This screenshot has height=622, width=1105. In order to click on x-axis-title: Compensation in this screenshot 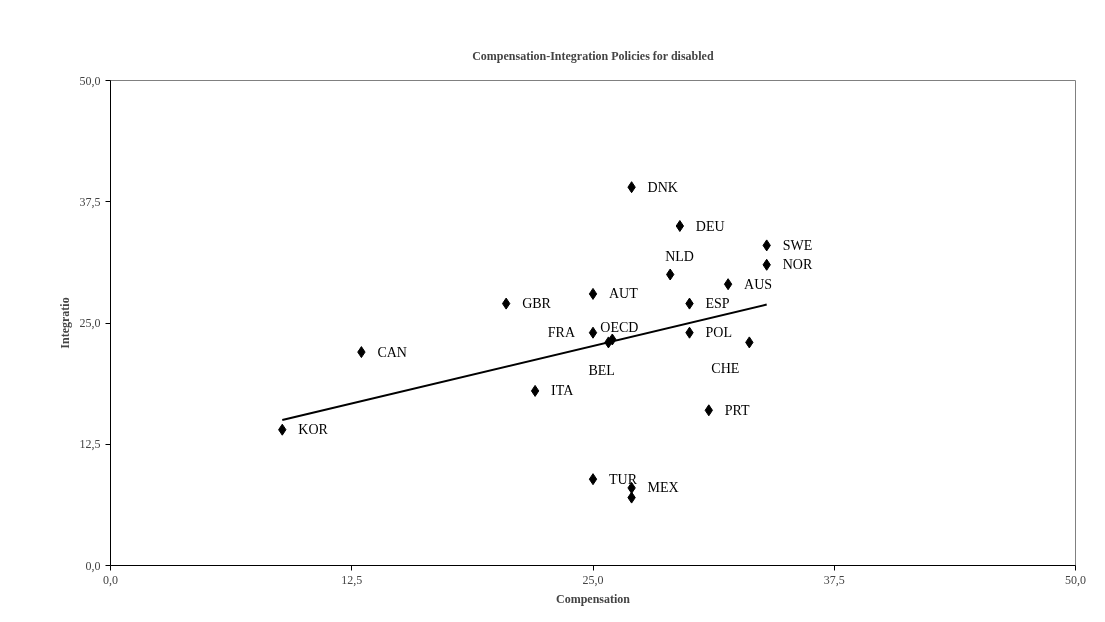, I will do `click(593, 598)`.